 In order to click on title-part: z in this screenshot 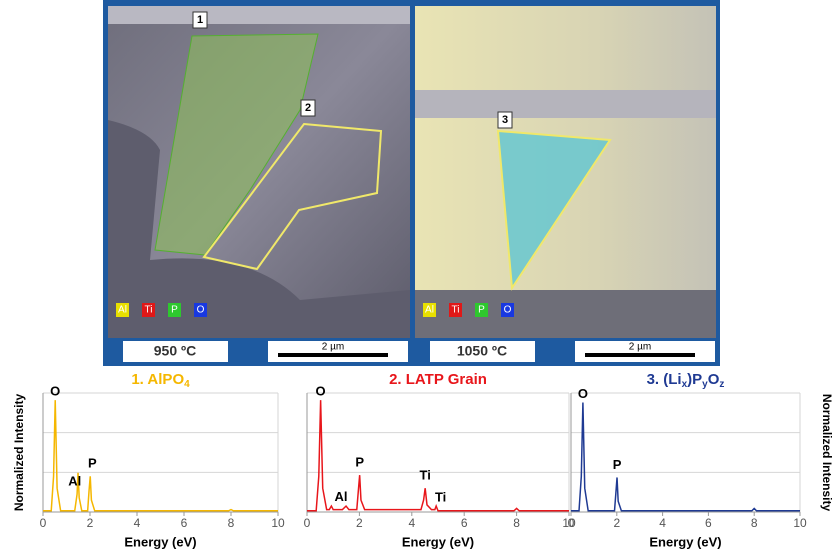, I will do `click(721, 384)`.